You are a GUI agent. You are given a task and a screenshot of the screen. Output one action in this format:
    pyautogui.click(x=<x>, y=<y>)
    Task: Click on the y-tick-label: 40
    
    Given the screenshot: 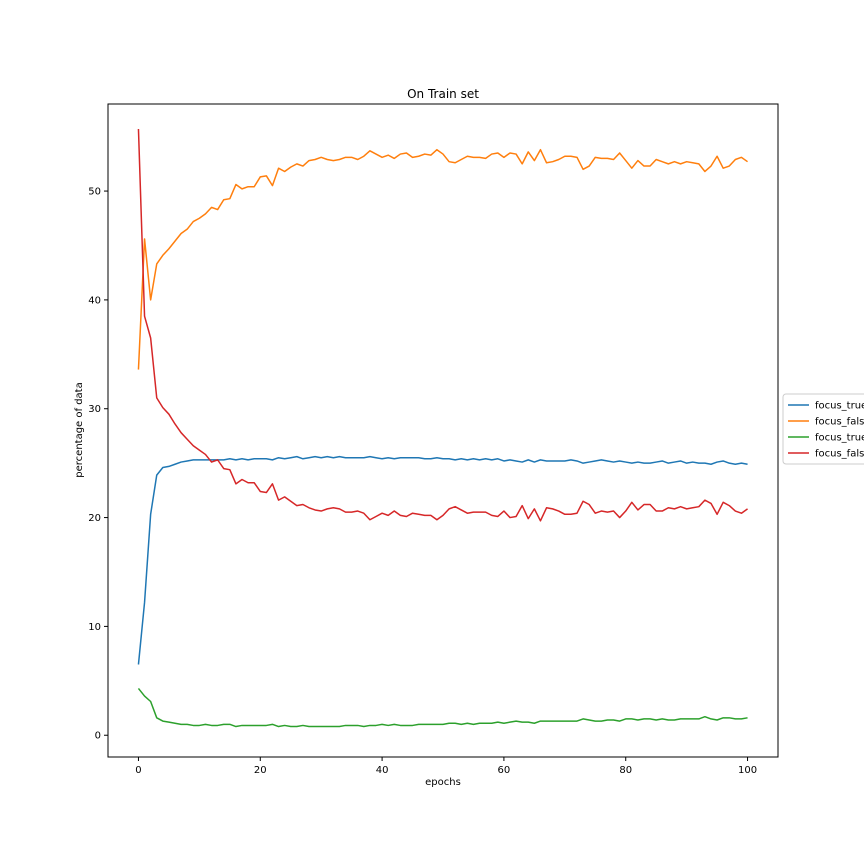 What is the action you would take?
    pyautogui.click(x=94, y=300)
    